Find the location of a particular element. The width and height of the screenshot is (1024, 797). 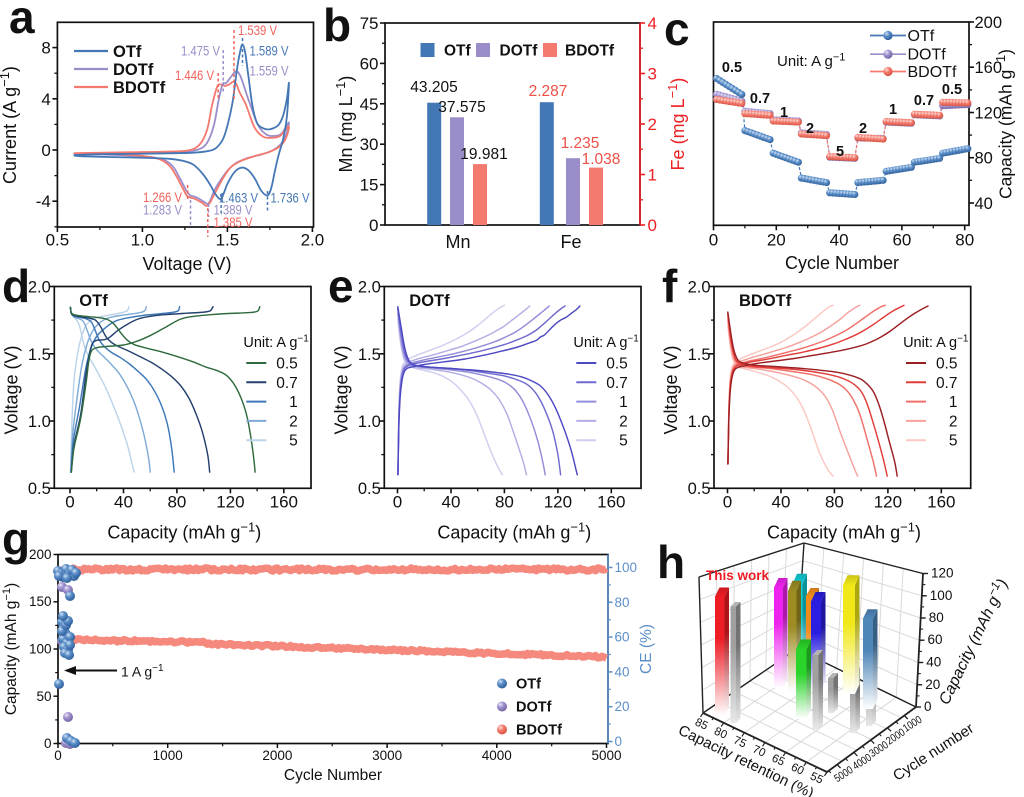

svg-text: d is located at coordinates (16, 286).